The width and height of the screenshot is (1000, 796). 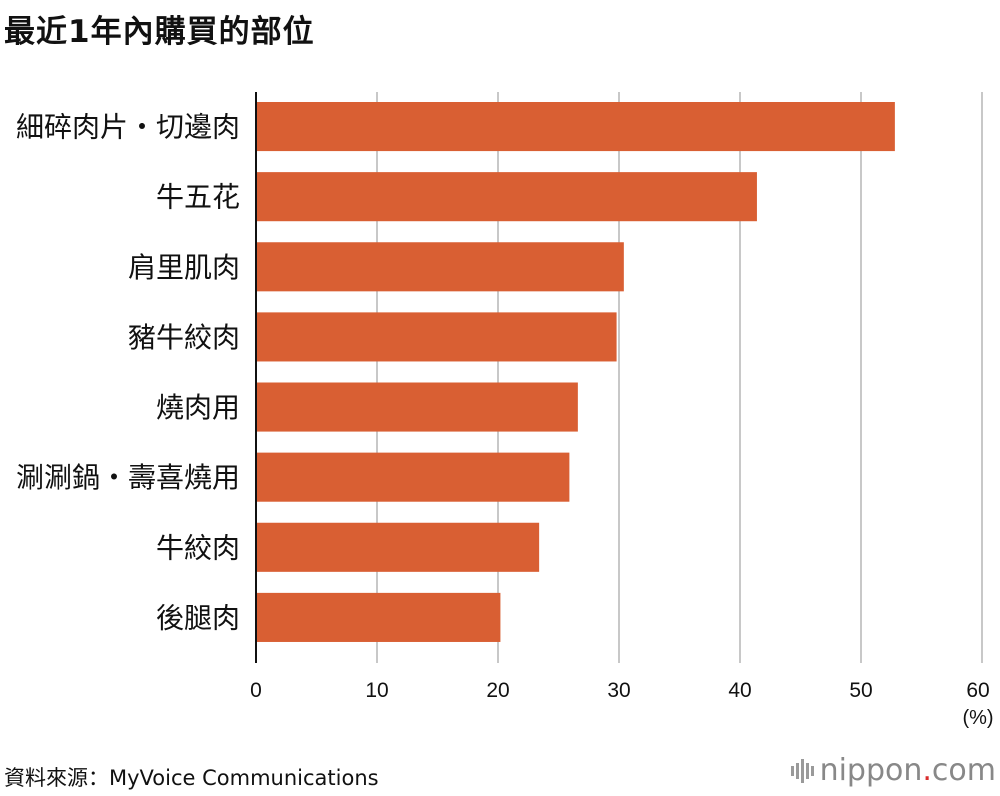 I want to click on x-tick-label: 40, so click(x=739, y=690).